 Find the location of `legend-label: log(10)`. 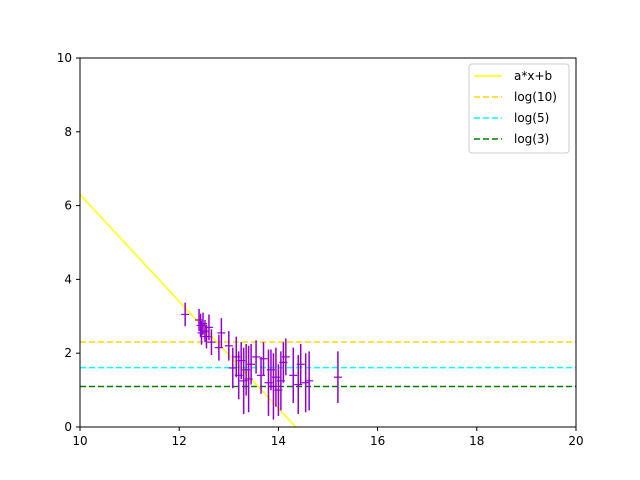

legend-label: log(10) is located at coordinates (535, 97).